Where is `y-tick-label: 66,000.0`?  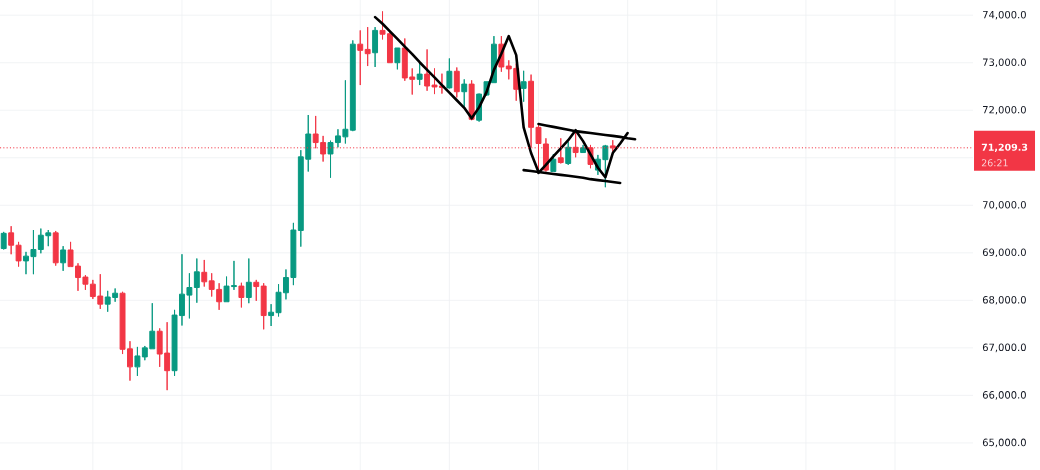
y-tick-label: 66,000.0 is located at coordinates (1004, 395).